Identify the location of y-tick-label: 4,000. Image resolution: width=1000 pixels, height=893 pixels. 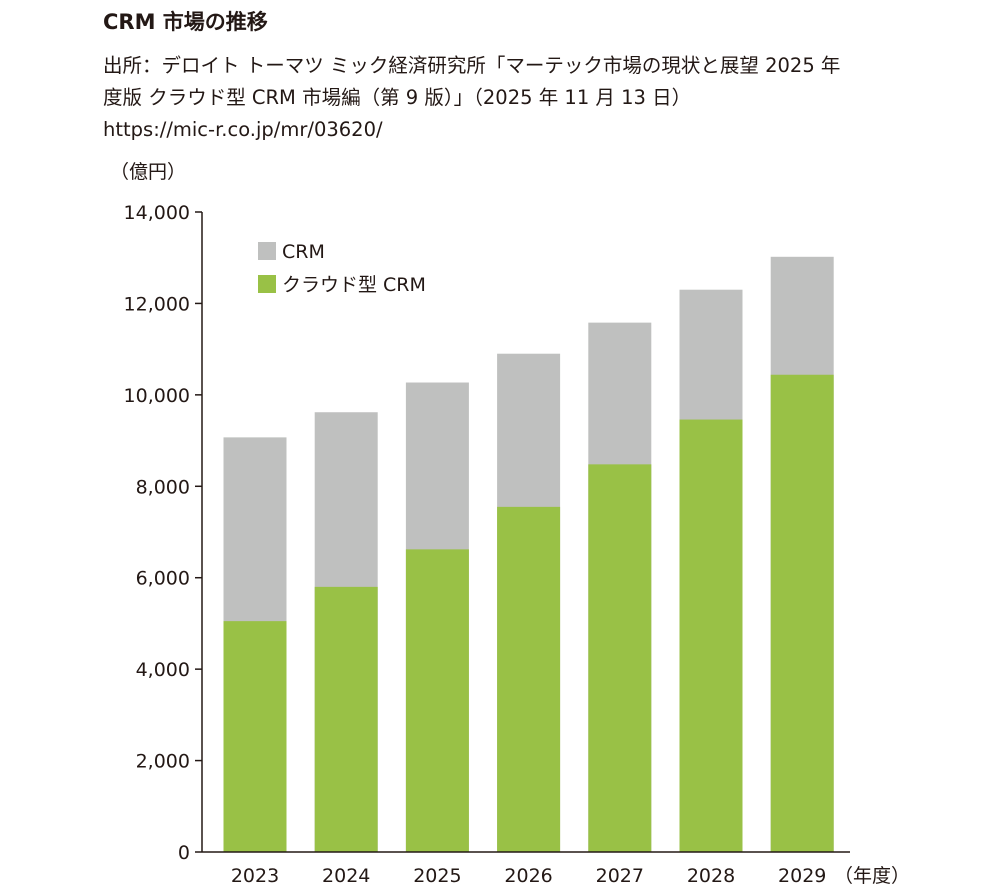
(163, 670).